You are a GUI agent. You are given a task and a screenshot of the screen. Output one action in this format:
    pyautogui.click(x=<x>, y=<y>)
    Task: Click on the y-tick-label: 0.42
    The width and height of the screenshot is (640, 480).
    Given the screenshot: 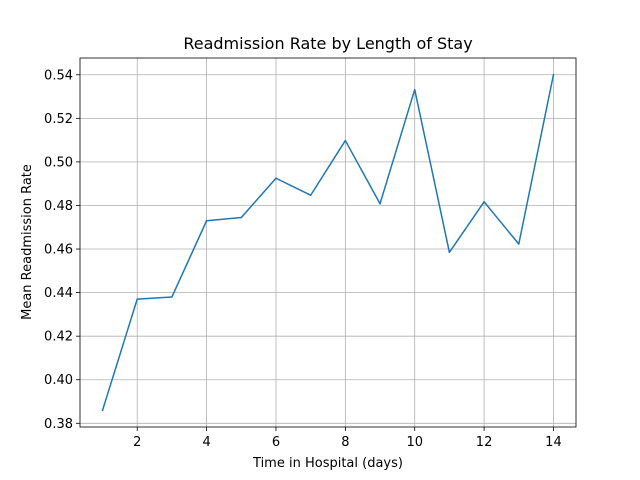 What is the action you would take?
    pyautogui.click(x=58, y=337)
    